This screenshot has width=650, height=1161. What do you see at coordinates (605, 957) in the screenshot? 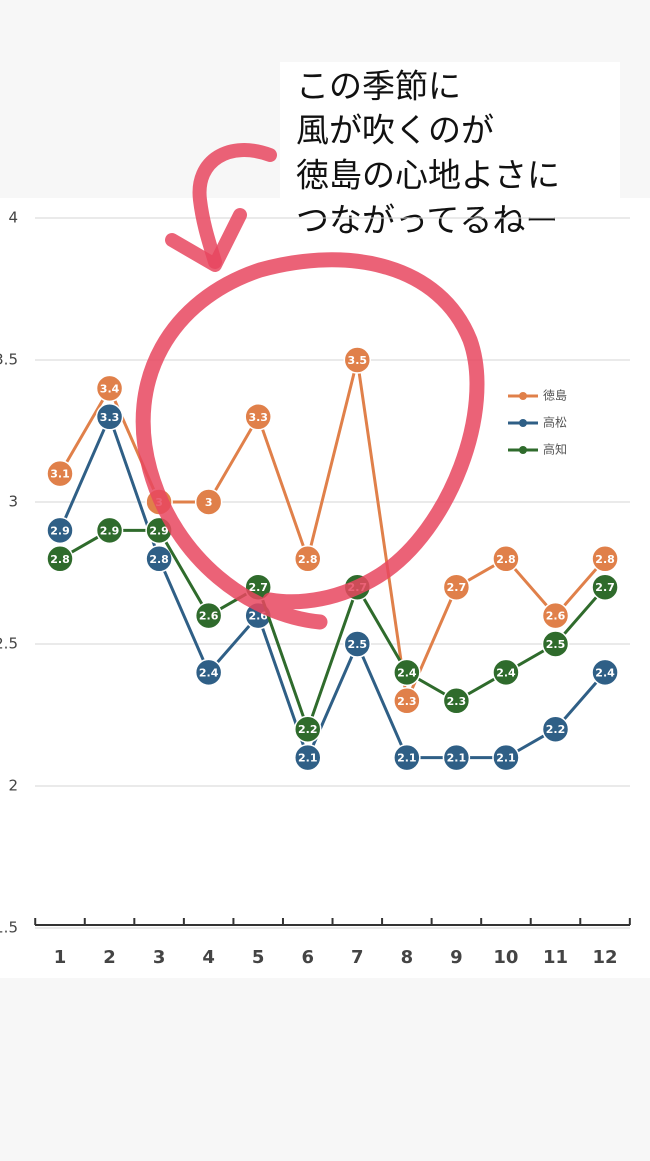
I see `x-tick-label: 12` at bounding box center [605, 957].